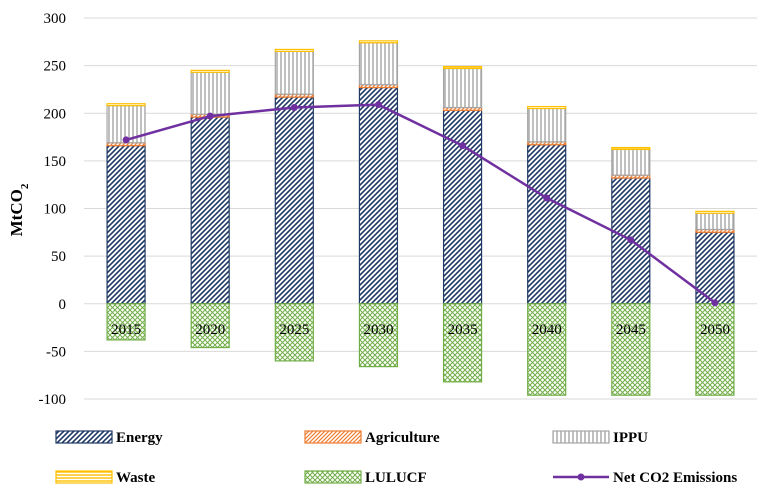 The width and height of the screenshot is (768, 488). I want to click on x-tick-label: 2050, so click(715, 330).